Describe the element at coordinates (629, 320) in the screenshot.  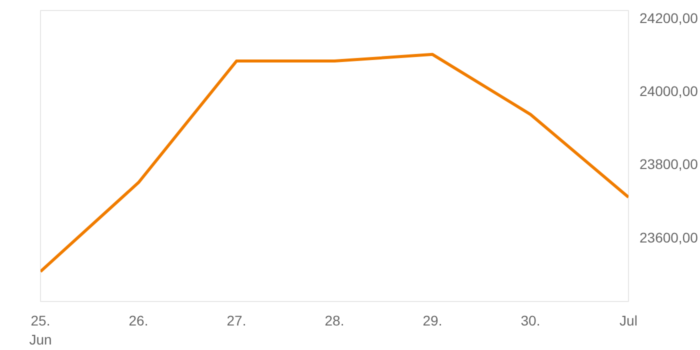
I see `x-tick-label: Jul` at that location.